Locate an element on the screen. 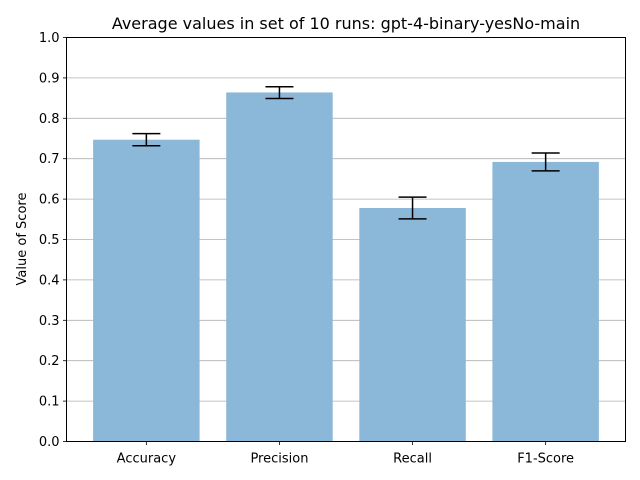 This screenshot has height=480, width=640. bar-recall is located at coordinates (412, 325).